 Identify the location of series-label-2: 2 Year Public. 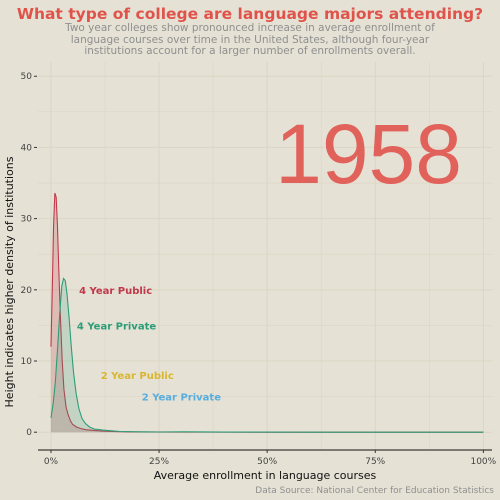
(137, 376).